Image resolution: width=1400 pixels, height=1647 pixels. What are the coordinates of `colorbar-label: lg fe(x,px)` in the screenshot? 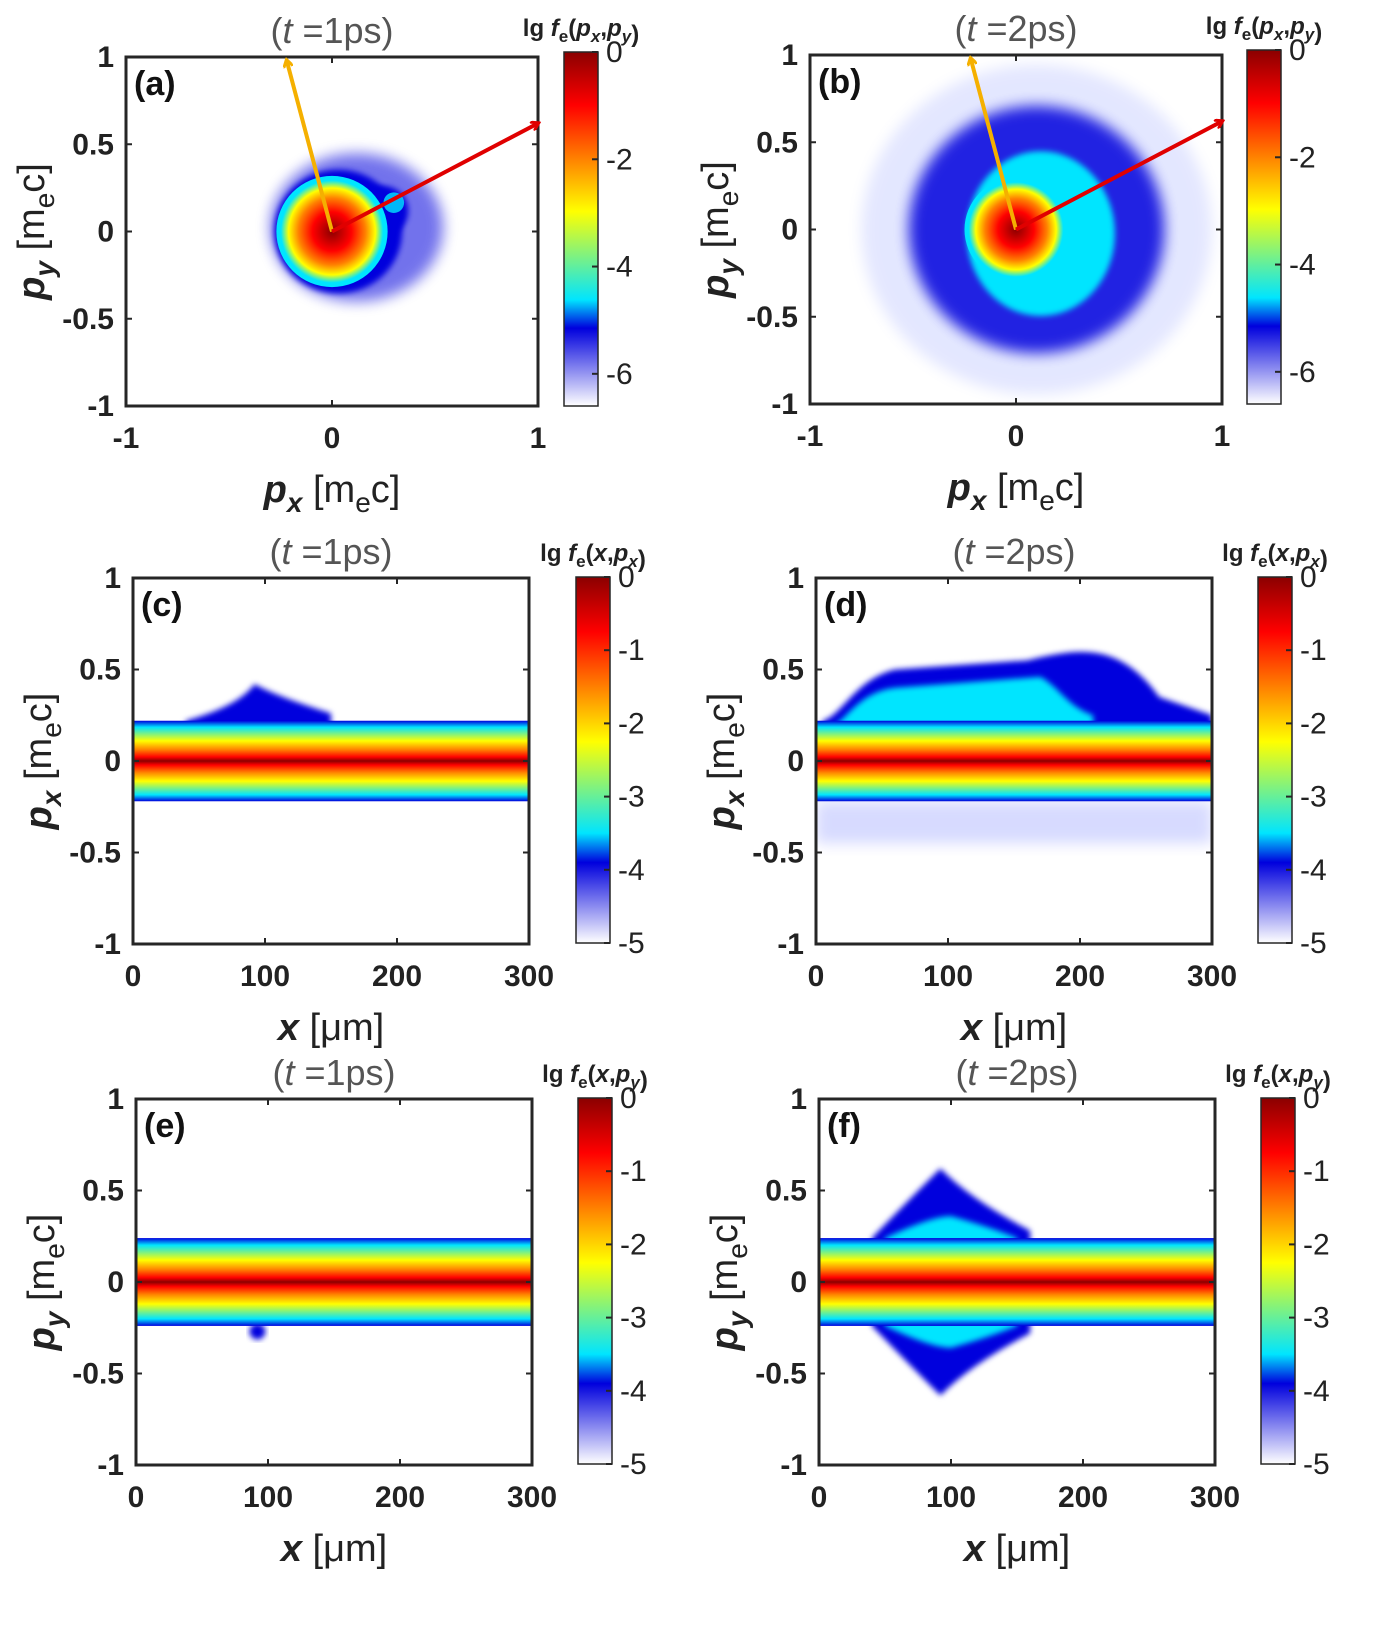 It's located at (1275, 556).